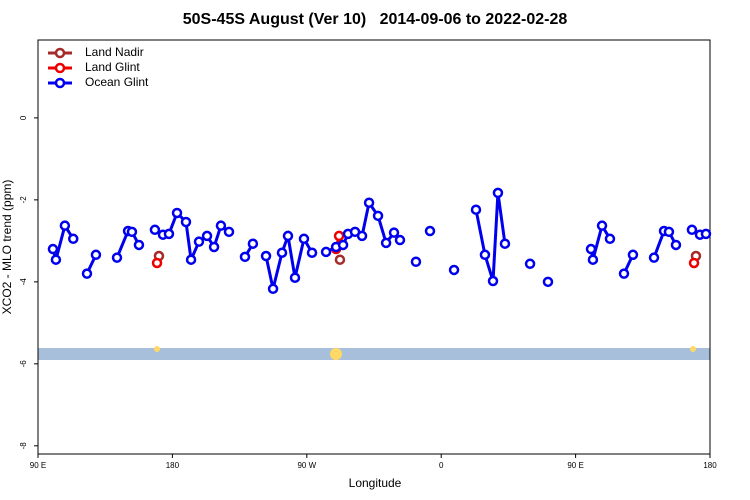 This screenshot has height=500, width=750. Describe the element at coordinates (441, 465) in the screenshot. I see `x-tick-label: 0` at that location.